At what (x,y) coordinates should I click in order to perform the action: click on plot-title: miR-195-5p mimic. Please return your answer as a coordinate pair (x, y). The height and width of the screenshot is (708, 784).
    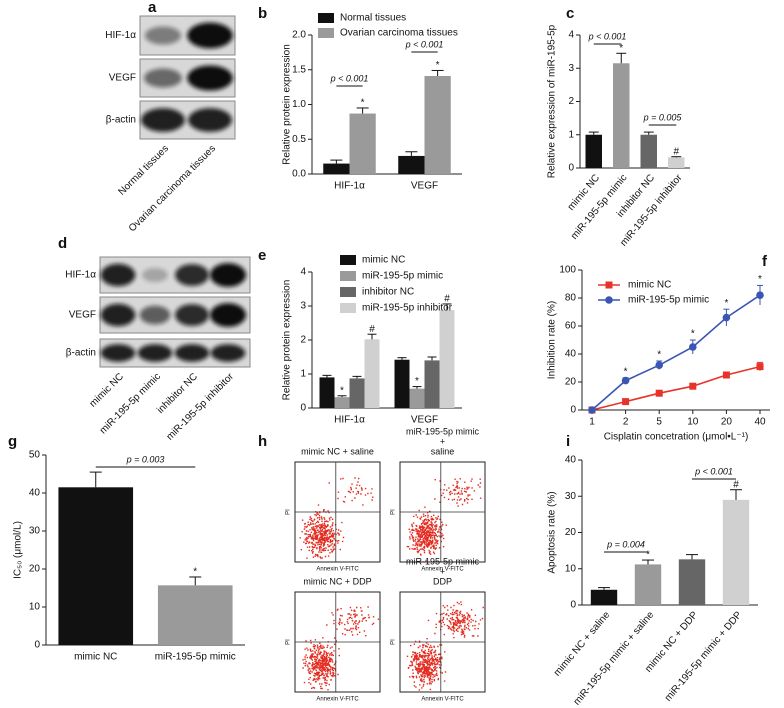
    Looking at the image, I should click on (443, 431).